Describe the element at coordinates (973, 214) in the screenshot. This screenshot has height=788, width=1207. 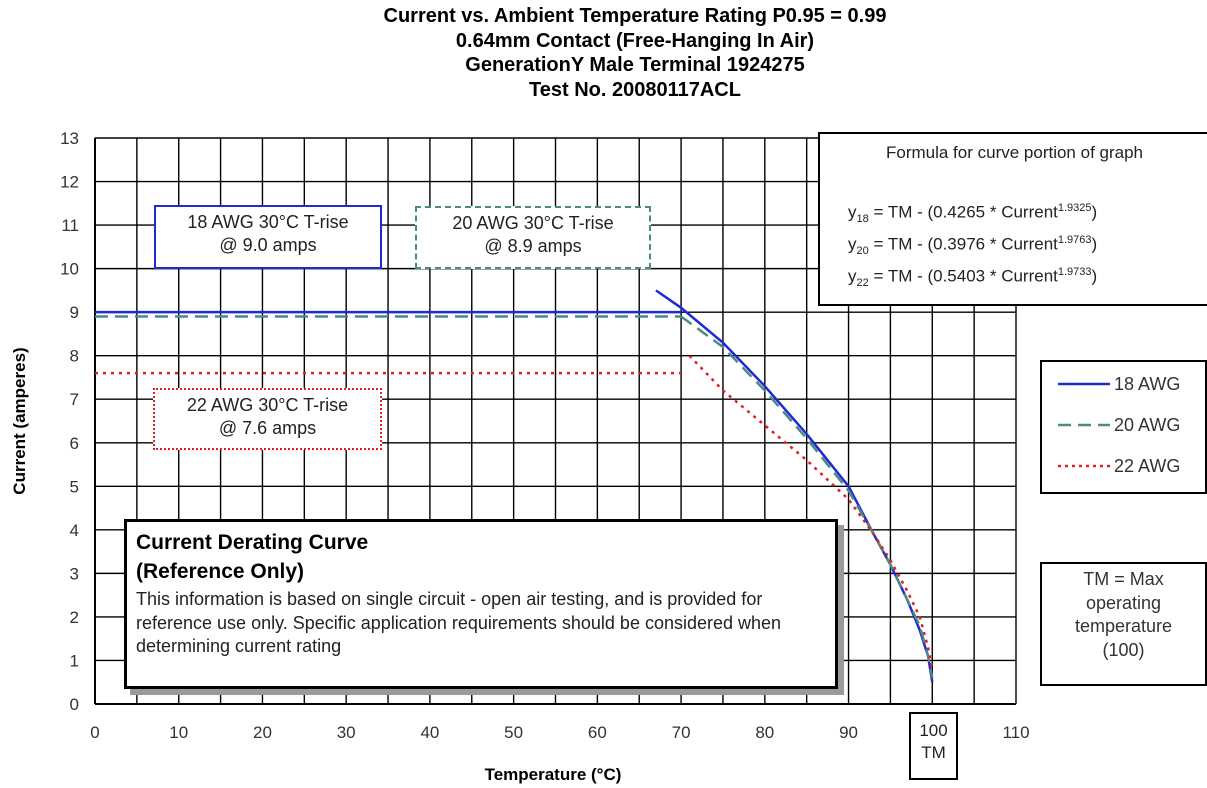
I see `formula-row-18: y18 = TM - (0.4265 * Current1.9325)` at that location.